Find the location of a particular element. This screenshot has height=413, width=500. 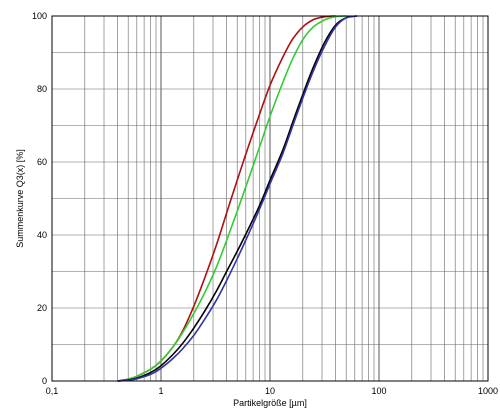

y-axis-label: Summenkurve Q3(x) [%] is located at coordinates (20, 198).